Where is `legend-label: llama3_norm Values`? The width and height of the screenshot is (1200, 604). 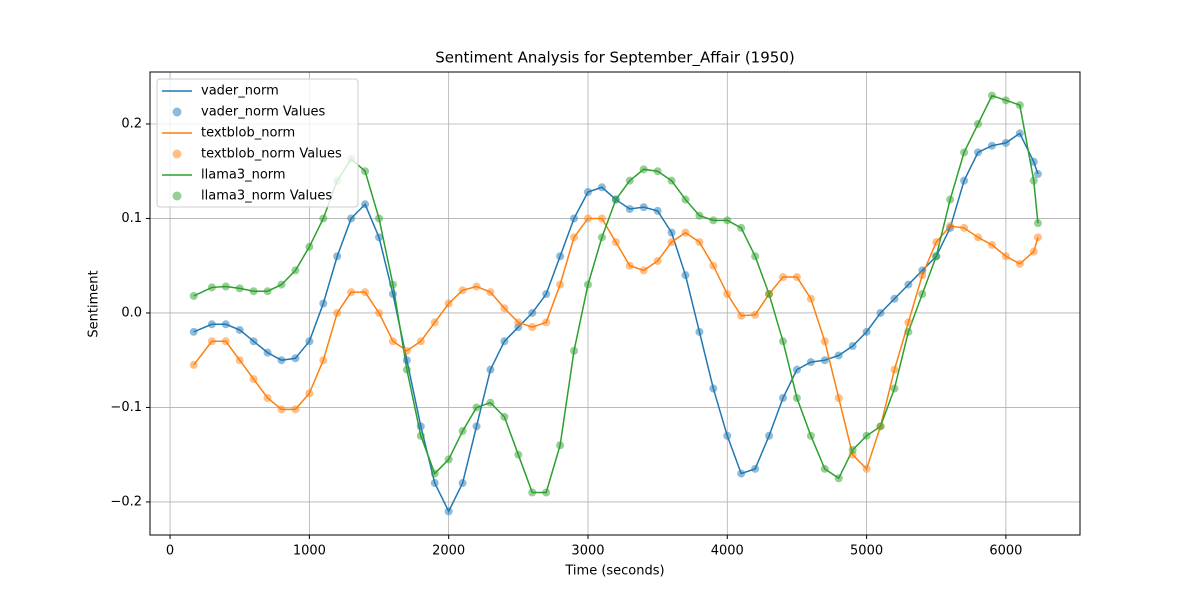 legend-label: llama3_norm Values is located at coordinates (266, 196).